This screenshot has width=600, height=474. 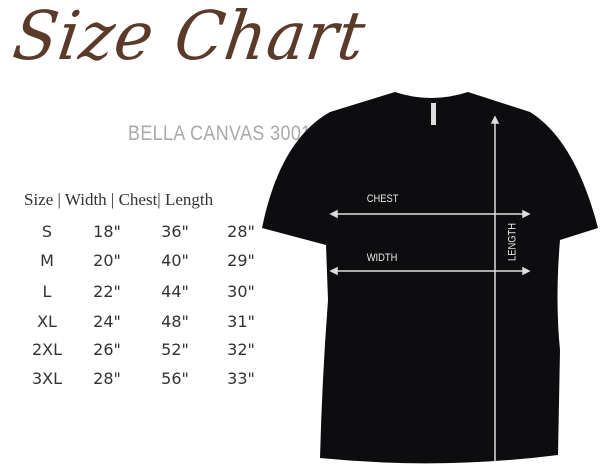 What do you see at coordinates (107, 291) in the screenshot?
I see `width-cell: 22"` at bounding box center [107, 291].